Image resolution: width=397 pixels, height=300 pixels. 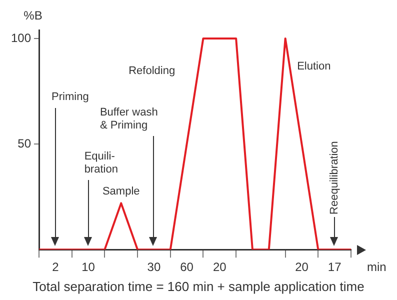 I want to click on annotation: Priming, so click(x=70, y=97).